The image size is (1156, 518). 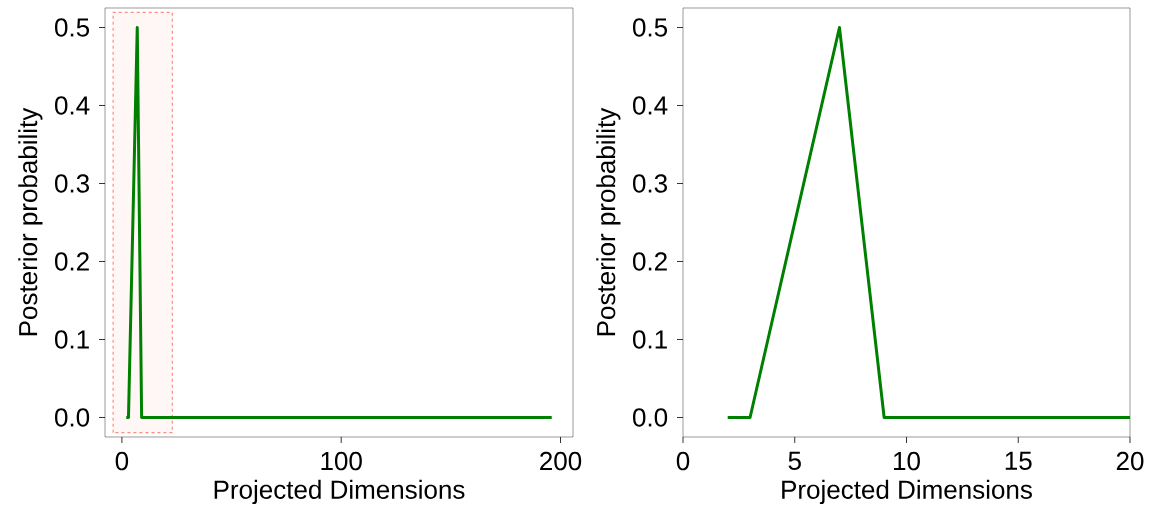 I want to click on x-tick-label: 20, so click(x=1130, y=461).